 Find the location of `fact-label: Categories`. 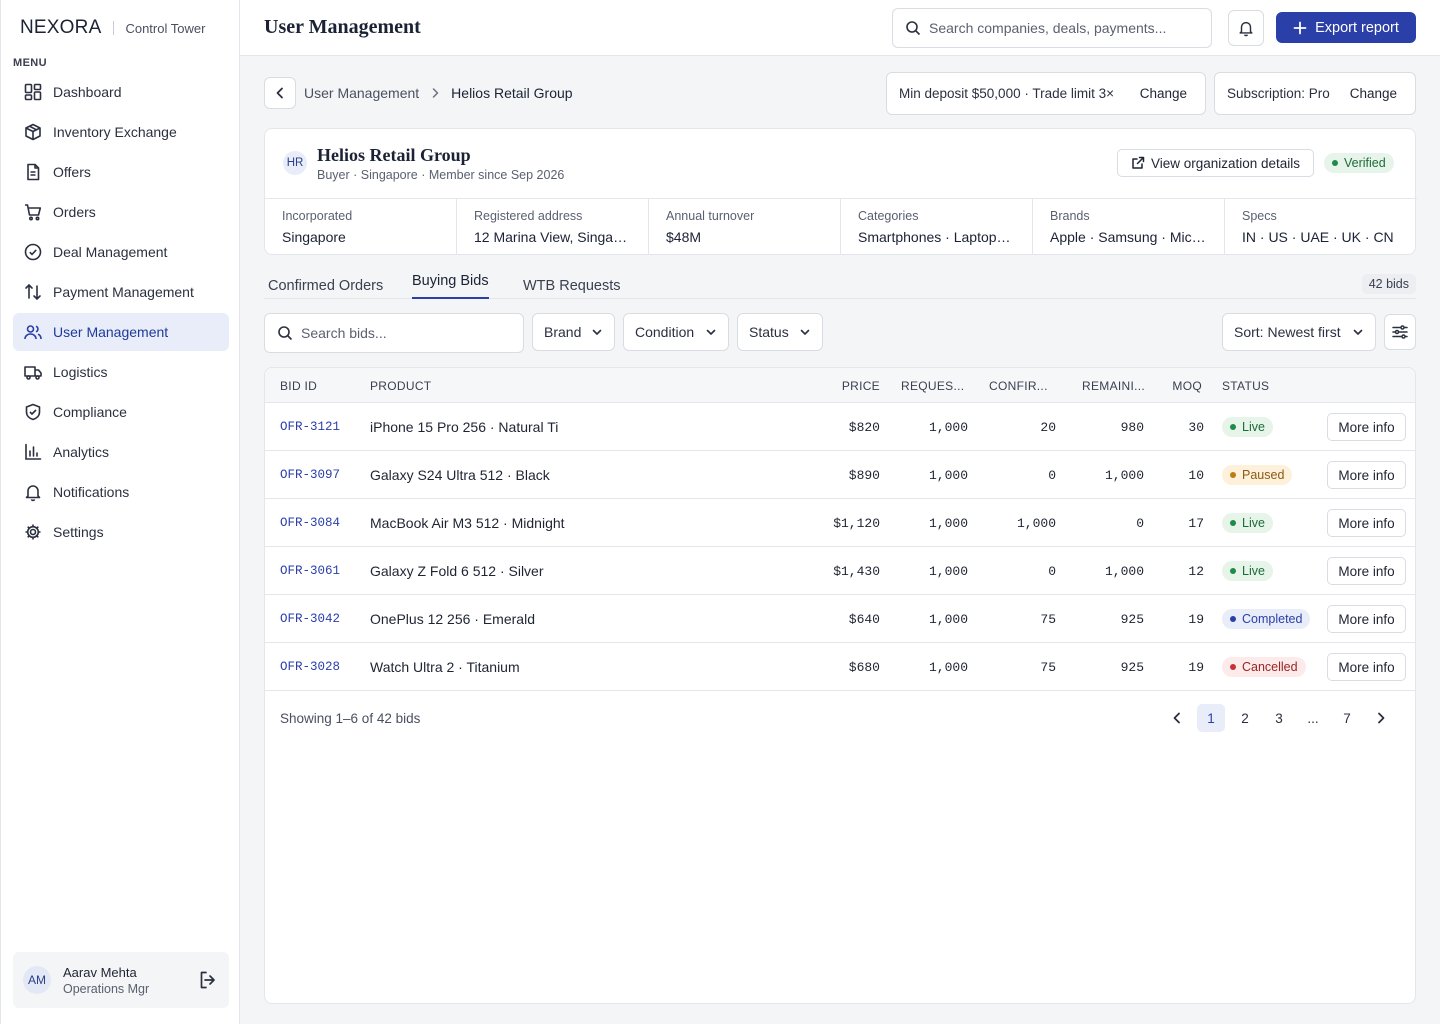

fact-label: Categories is located at coordinates (888, 216).